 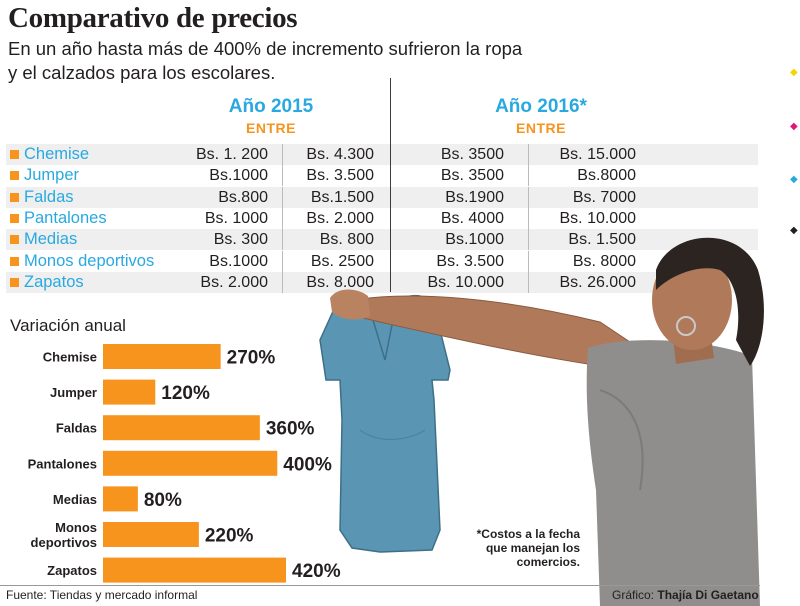 I want to click on price-p2016-min: Bs. 10.000, so click(x=466, y=282).